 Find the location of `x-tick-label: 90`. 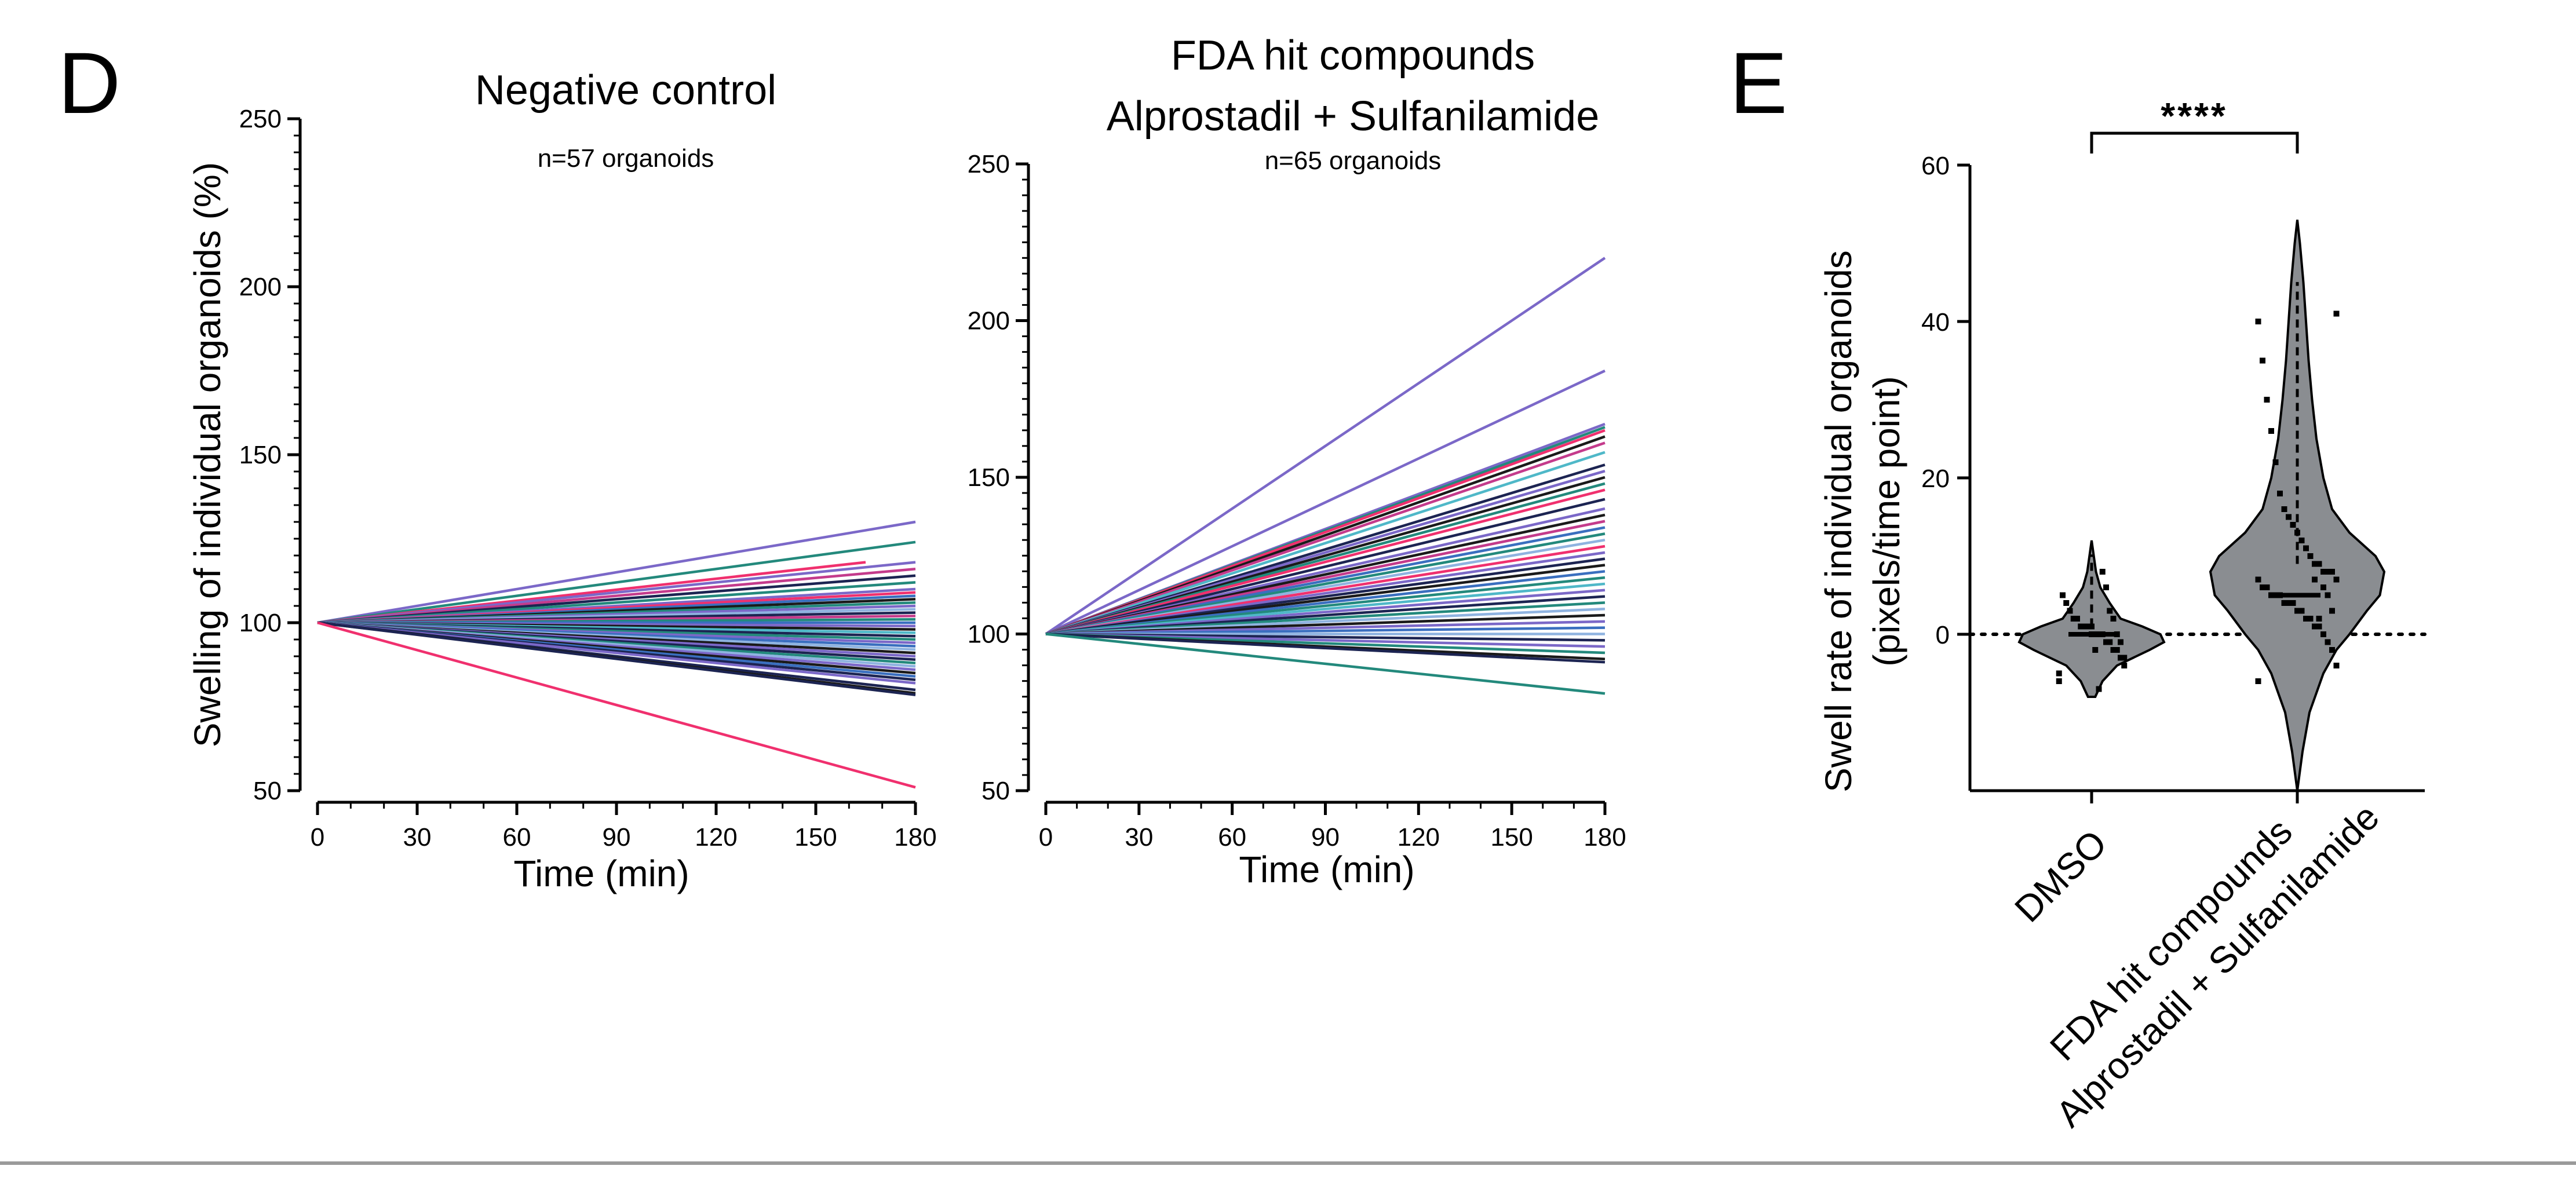

x-tick-label: 90 is located at coordinates (617, 837).